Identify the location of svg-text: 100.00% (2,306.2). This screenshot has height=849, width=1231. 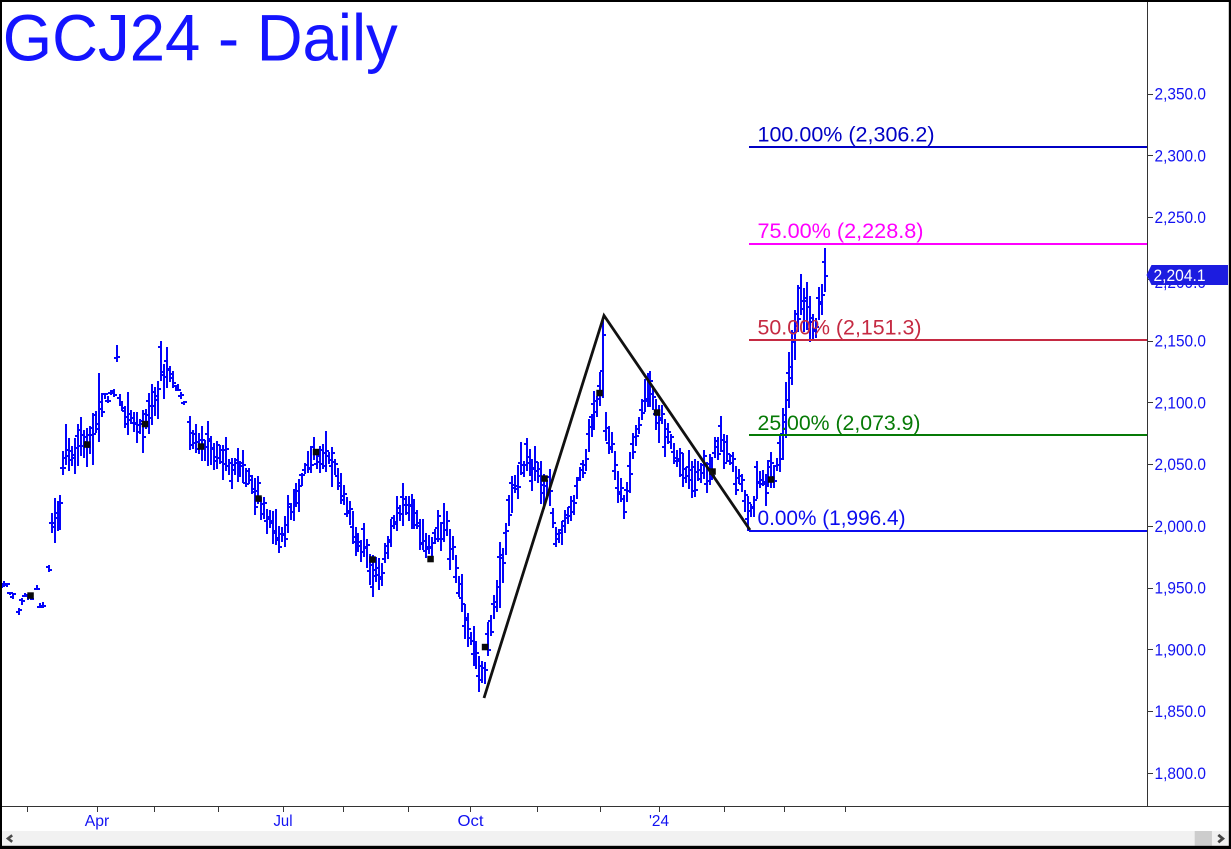
(846, 135).